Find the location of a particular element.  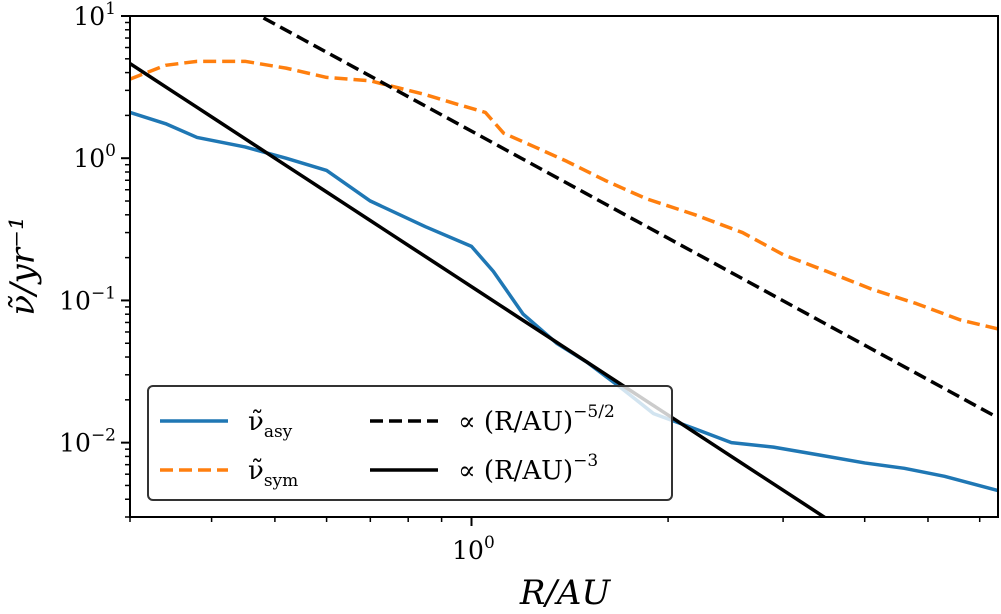

x-axis-label: R/AU is located at coordinates (565, 593).